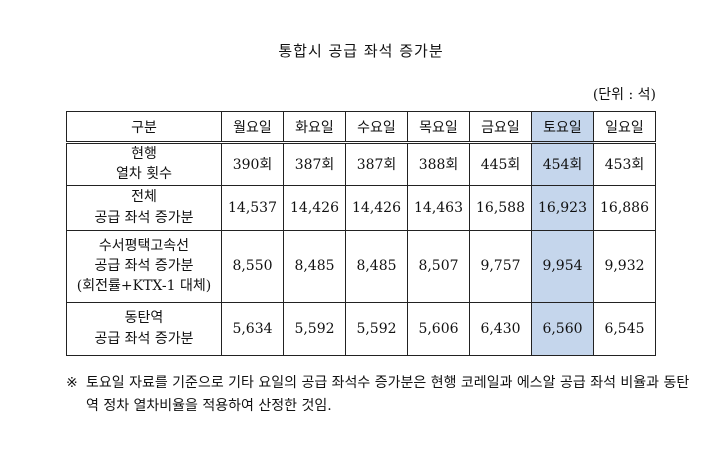 The height and width of the screenshot is (449, 722). What do you see at coordinates (252, 127) in the screenshot?
I see `header-mon: 월요일` at bounding box center [252, 127].